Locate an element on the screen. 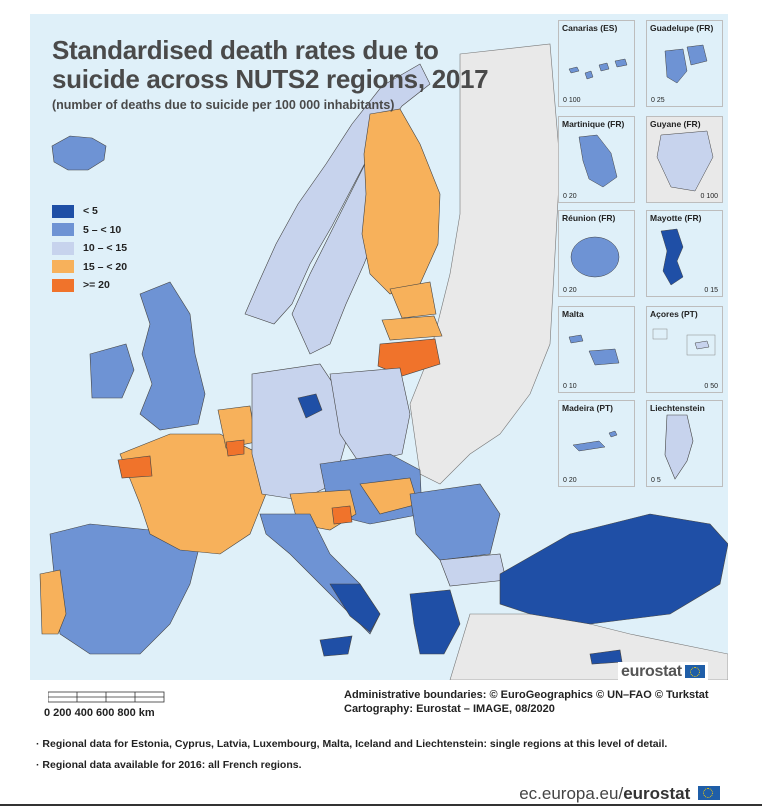 This screenshot has width=762, height=808. inset-title: Guyane (FR) is located at coordinates (675, 124).